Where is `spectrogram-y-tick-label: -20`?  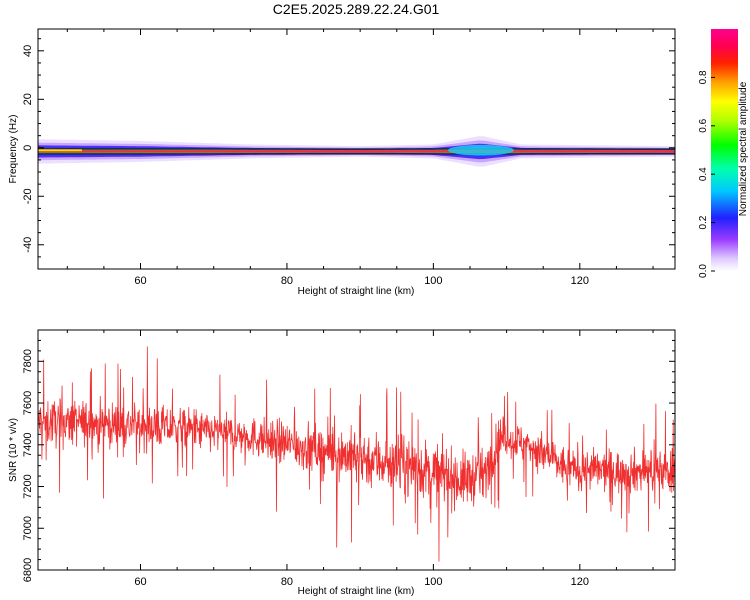 spectrogram-y-tick-label: -20 is located at coordinates (28, 196).